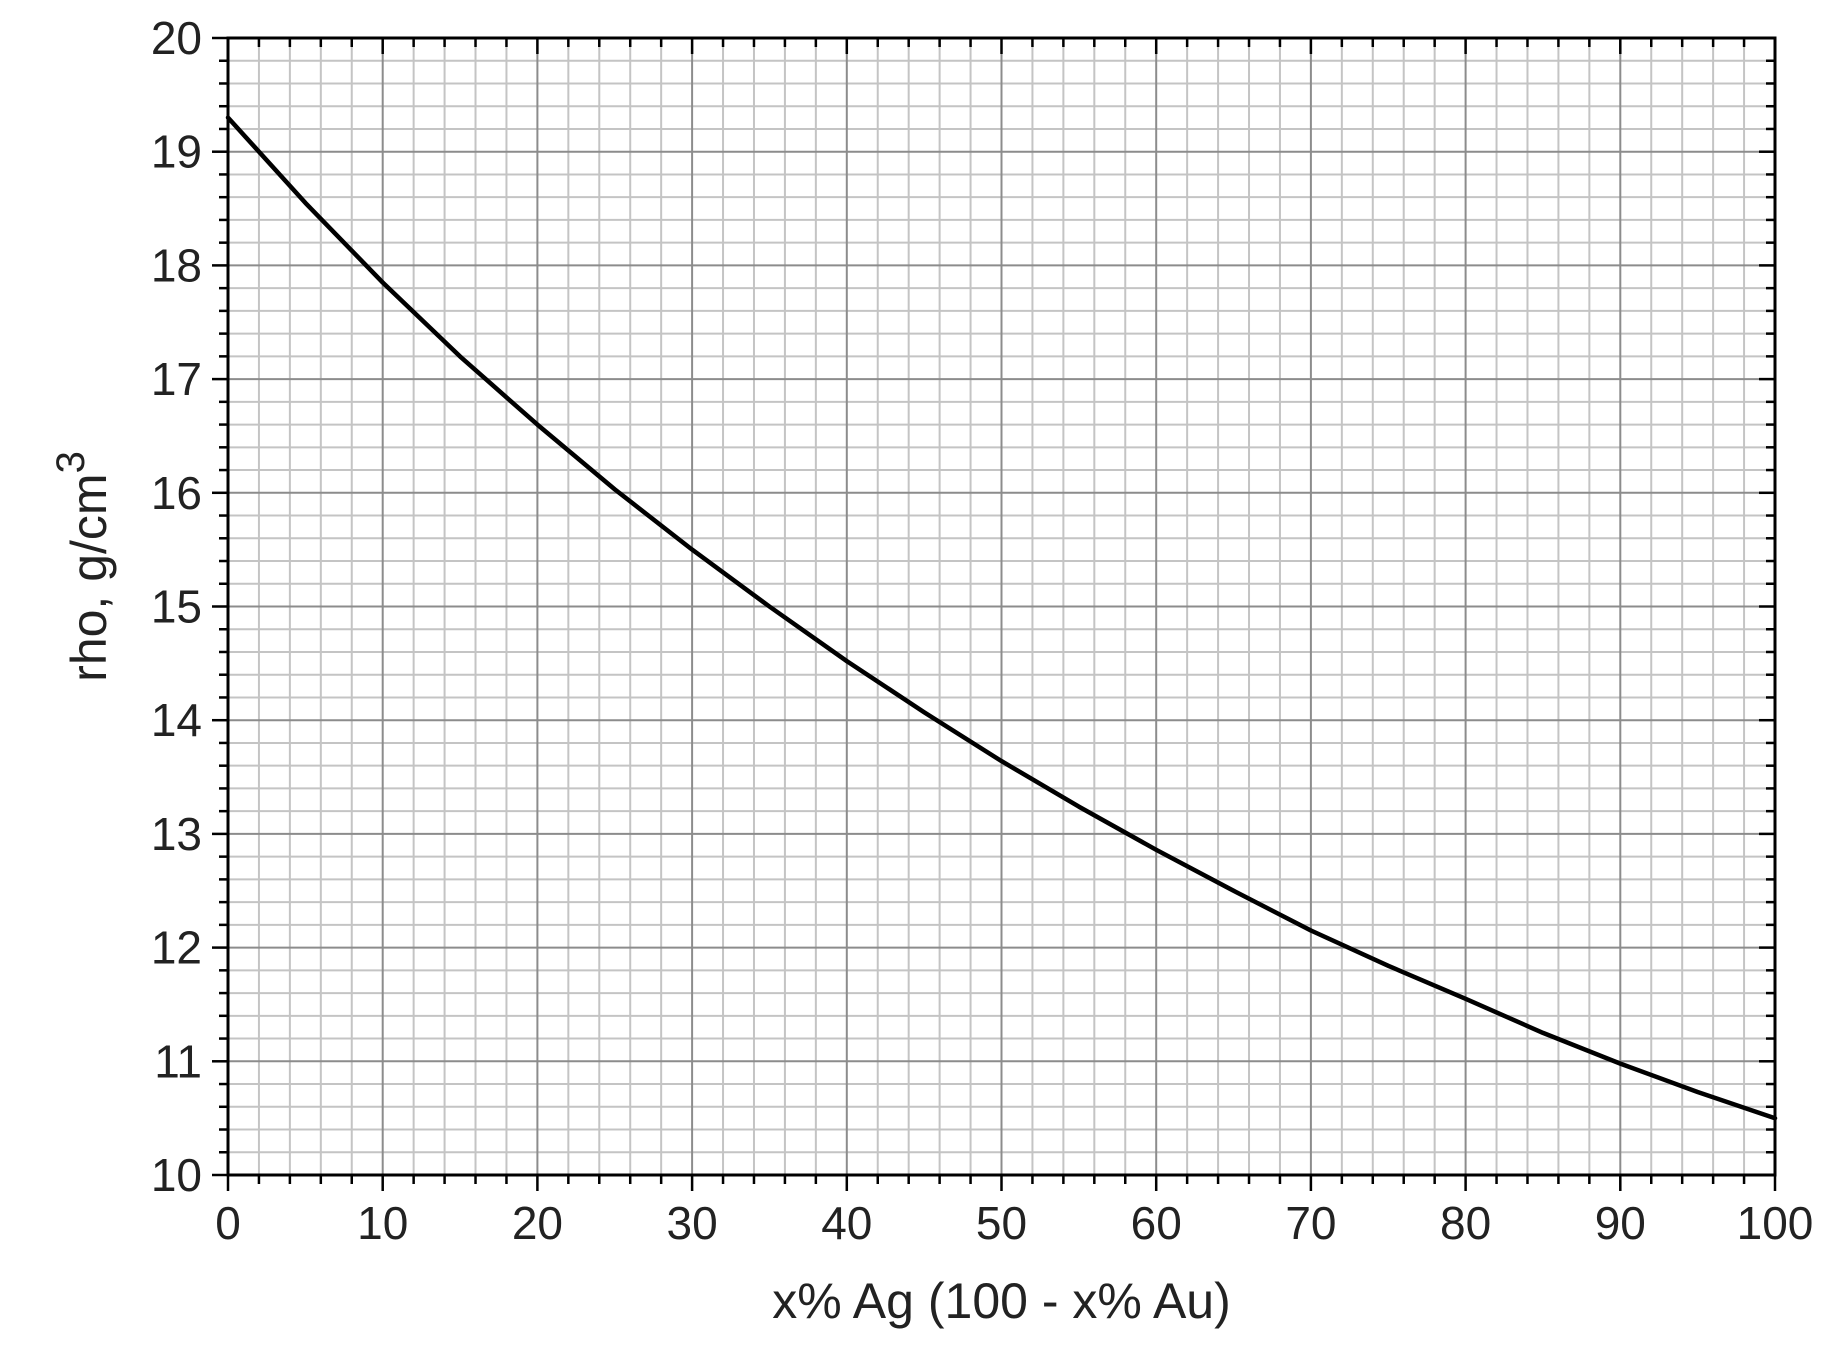 This screenshot has width=1833, height=1353. Describe the element at coordinates (1775, 1223) in the screenshot. I see `x-tick-label: 100` at that location.